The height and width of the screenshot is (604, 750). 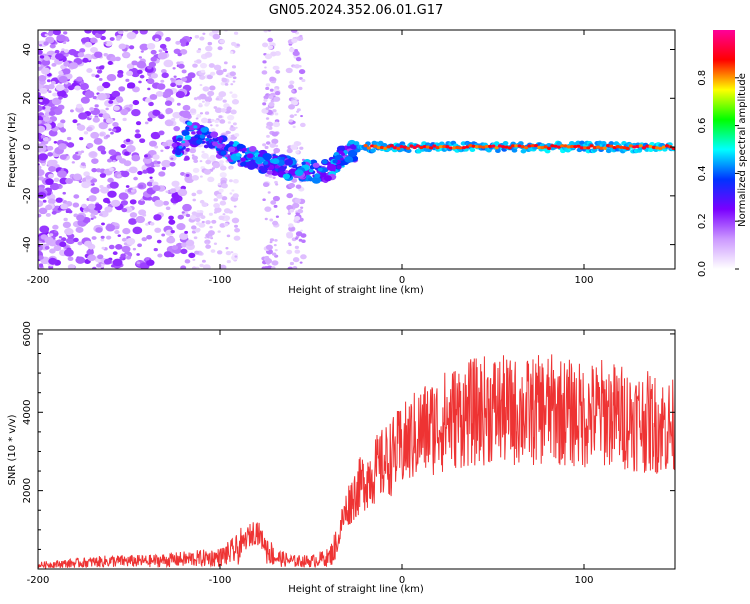 What do you see at coordinates (220, 280) in the screenshot?
I see `x-tick-label: -100` at bounding box center [220, 280].